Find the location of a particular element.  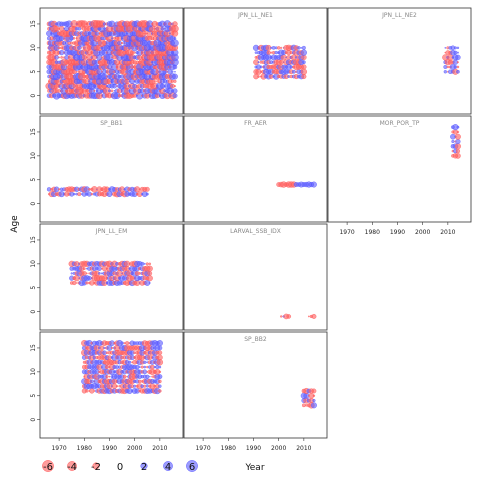

panel-title: SP_BB1 is located at coordinates (111, 123).